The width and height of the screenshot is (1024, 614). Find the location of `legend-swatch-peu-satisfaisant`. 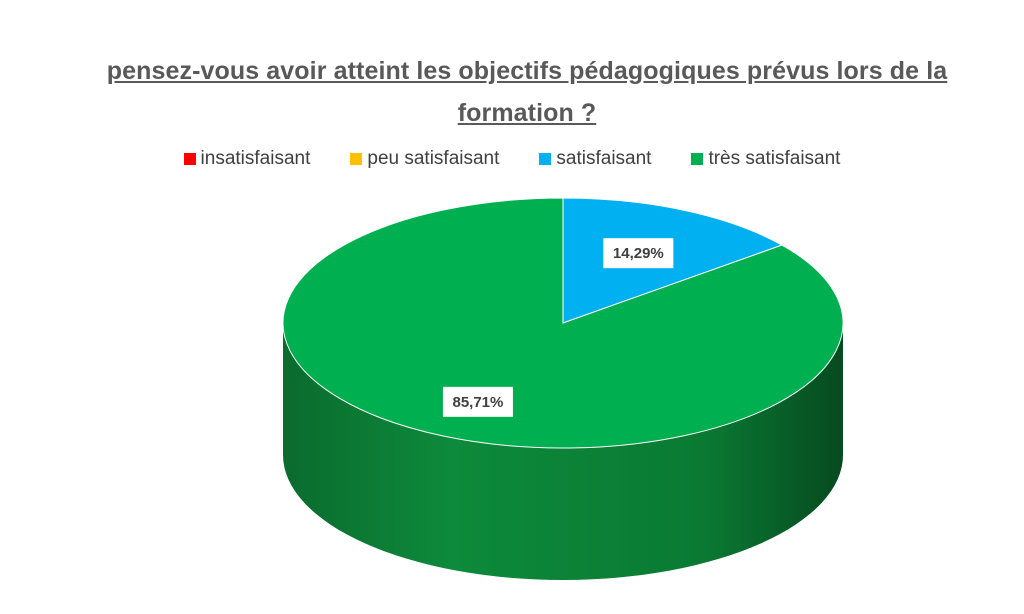

legend-swatch-peu-satisfaisant is located at coordinates (356, 159).